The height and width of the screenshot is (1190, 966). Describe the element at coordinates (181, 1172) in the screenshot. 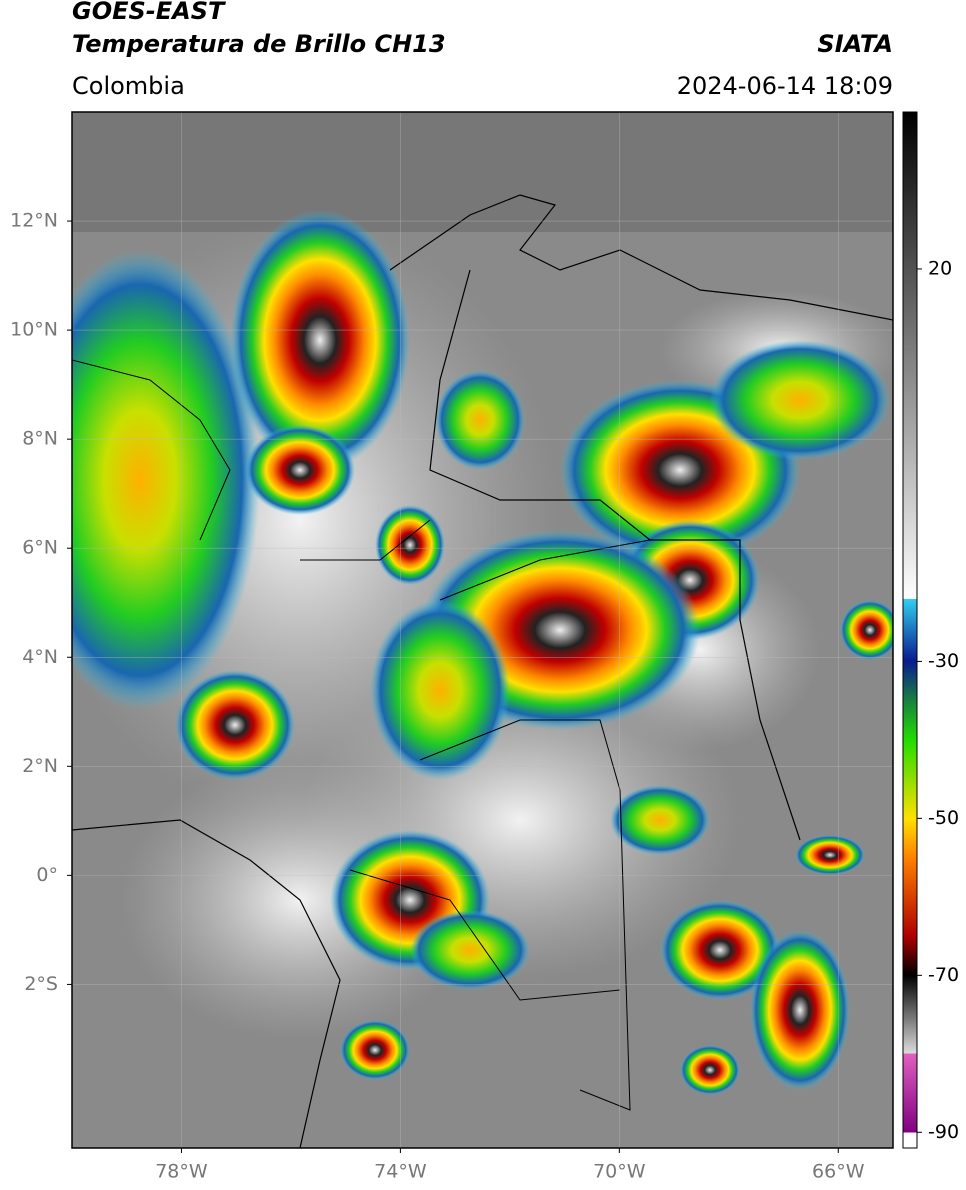

I see `x-tick-label: 78°W` at that location.